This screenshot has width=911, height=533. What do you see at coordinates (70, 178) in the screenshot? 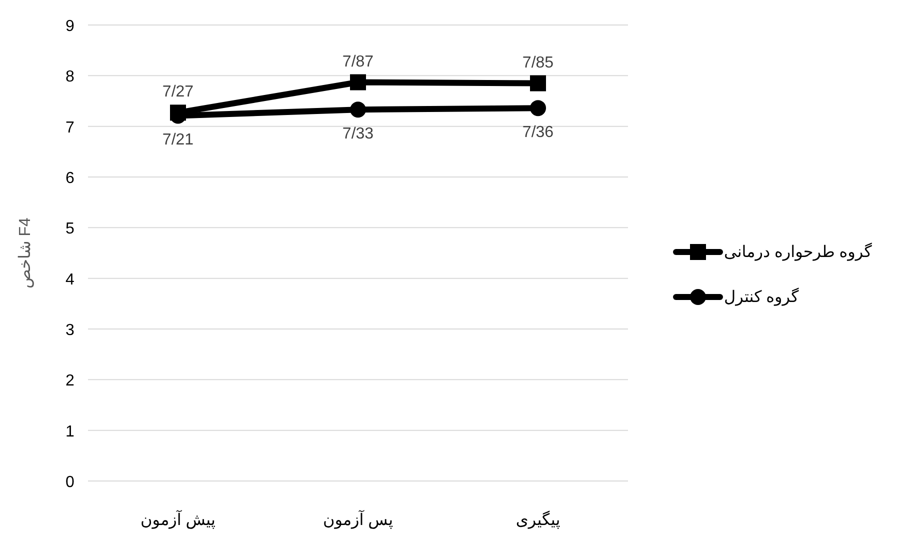
I see `y-tick-label: 6` at bounding box center [70, 178].